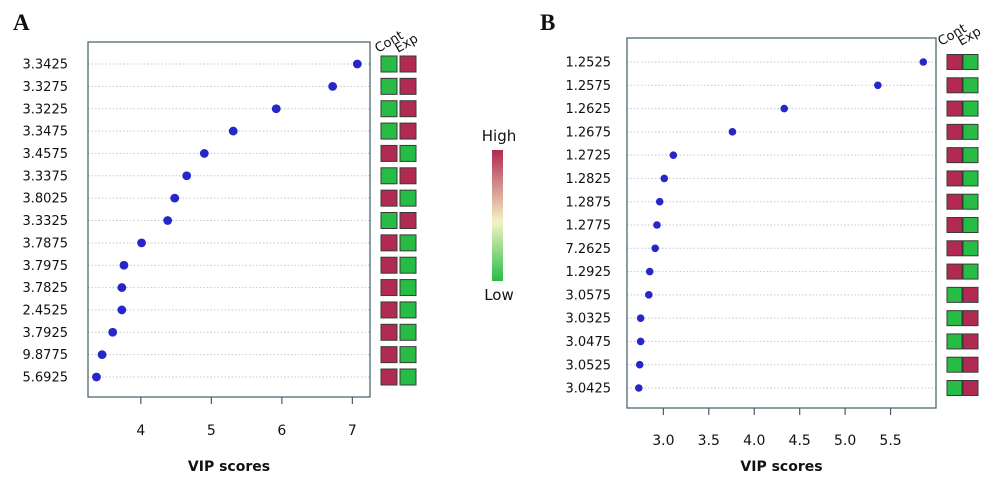  What do you see at coordinates (589, 86) in the screenshot?
I see `y-tick-label: 1.2575` at bounding box center [589, 86].